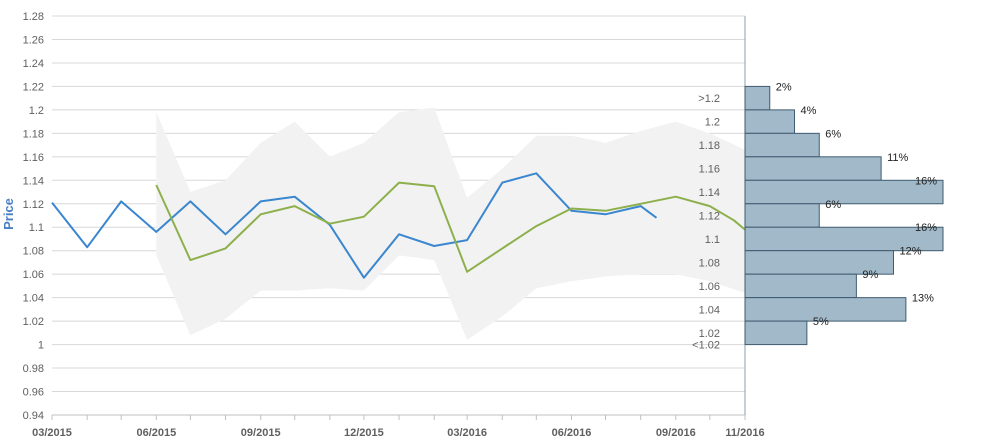  What do you see at coordinates (926, 228) in the screenshot?
I see `histogram-pct-6: 16%` at bounding box center [926, 228].